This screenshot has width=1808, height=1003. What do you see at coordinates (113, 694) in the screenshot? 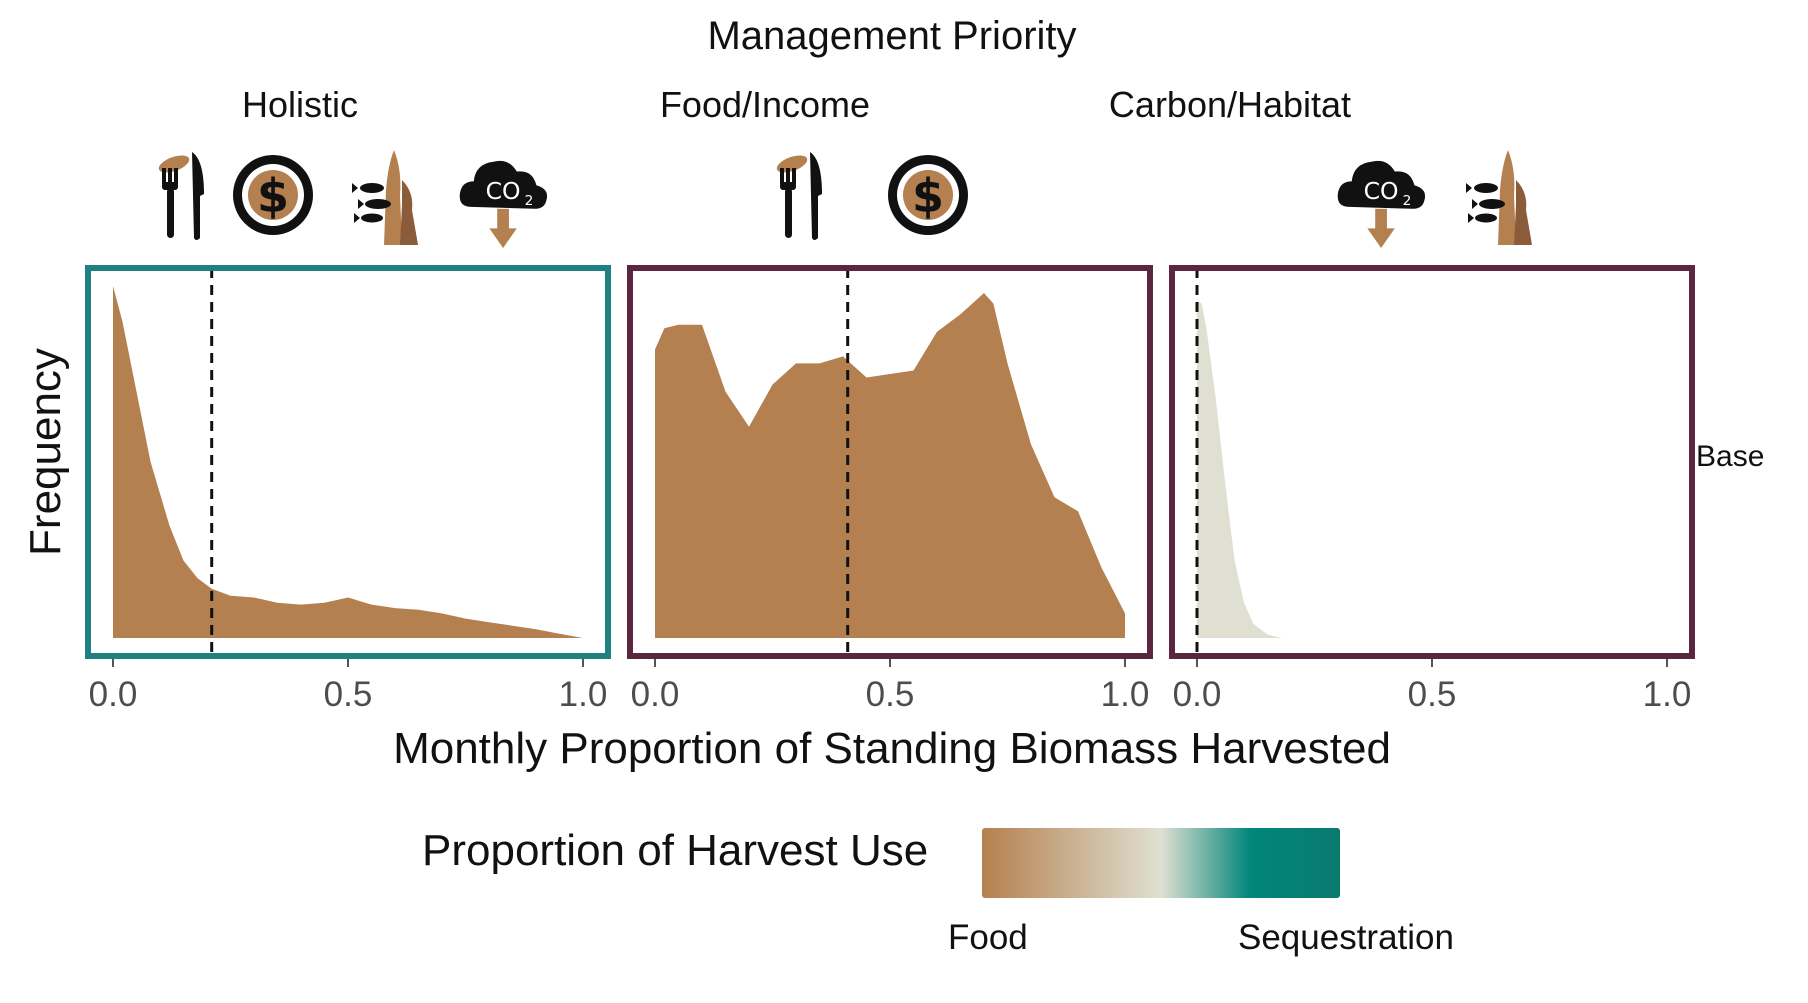
I see `x-tick-label-0-0: 0.0` at bounding box center [113, 694].